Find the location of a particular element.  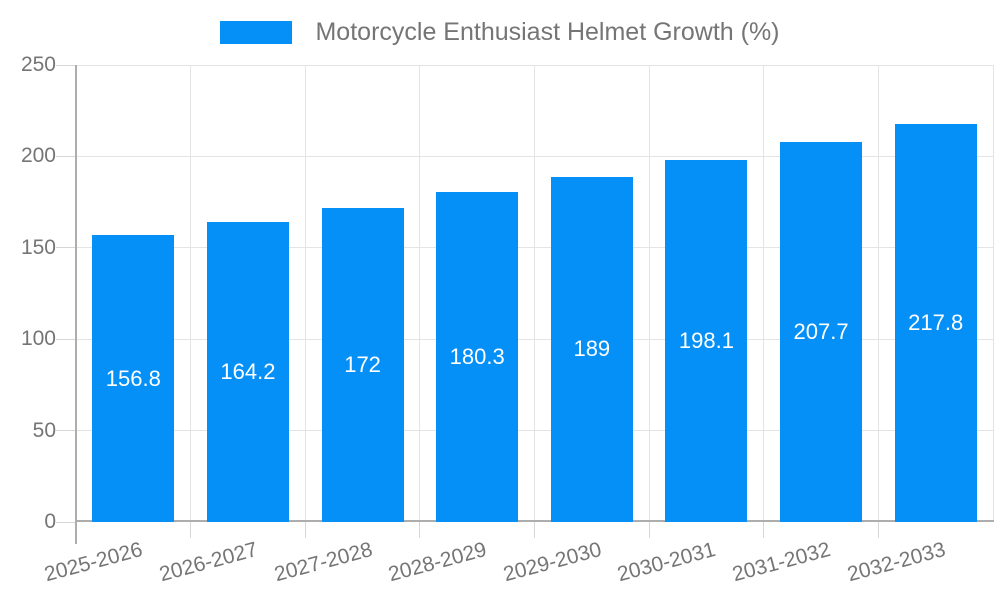

x-axis-line is located at coordinates (534, 521).